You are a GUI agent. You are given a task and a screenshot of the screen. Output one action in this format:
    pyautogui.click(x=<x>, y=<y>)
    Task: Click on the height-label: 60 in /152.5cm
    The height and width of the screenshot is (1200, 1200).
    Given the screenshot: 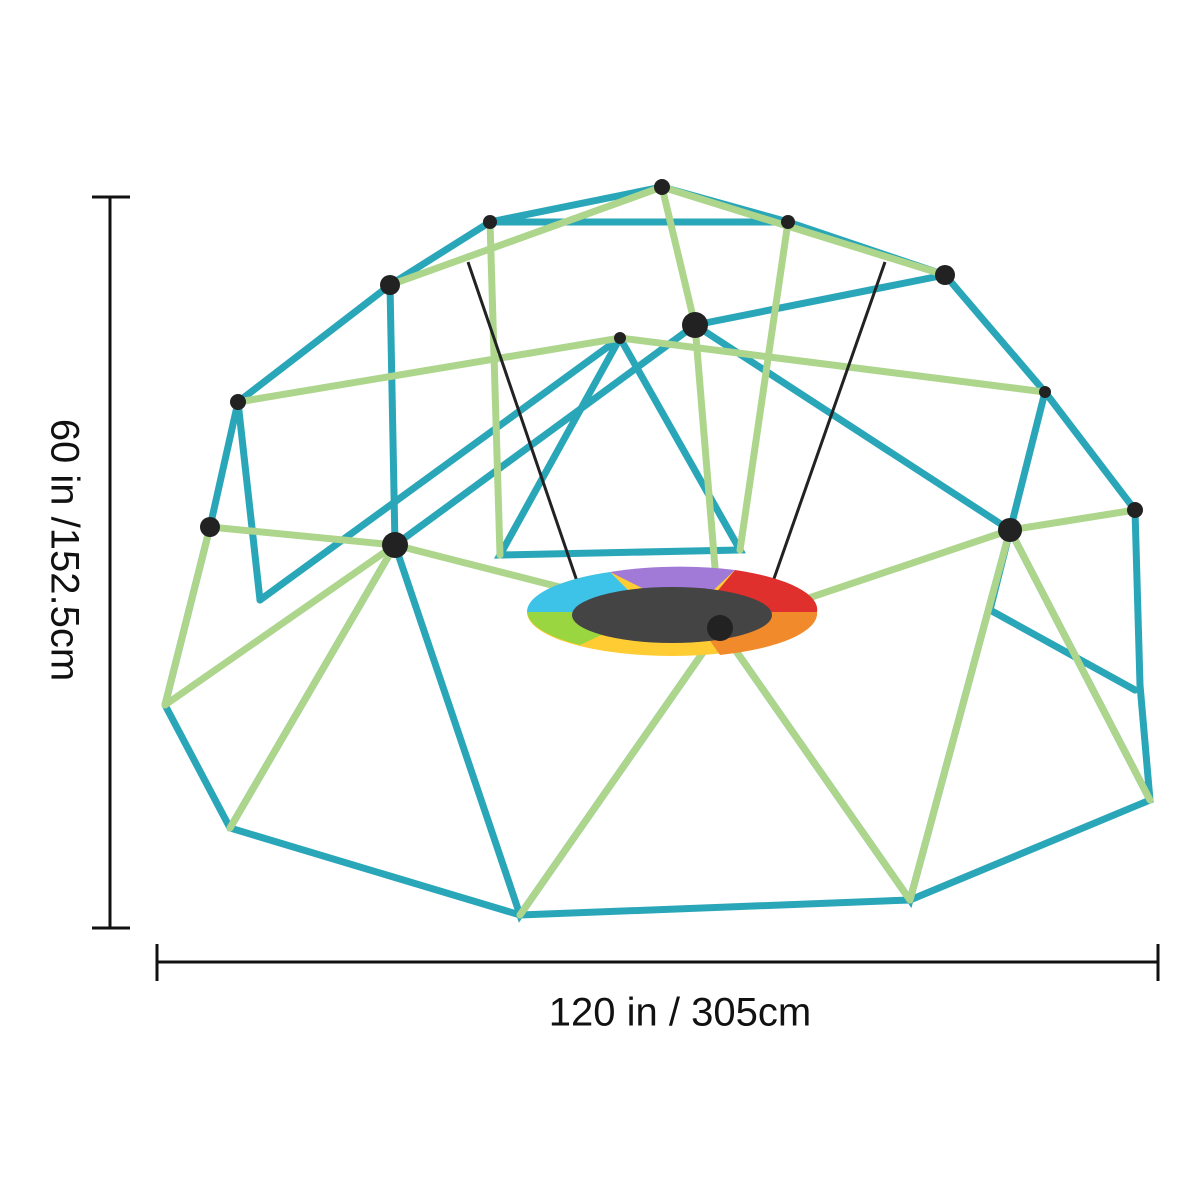 What is the action you would take?
    pyautogui.click(x=64, y=550)
    